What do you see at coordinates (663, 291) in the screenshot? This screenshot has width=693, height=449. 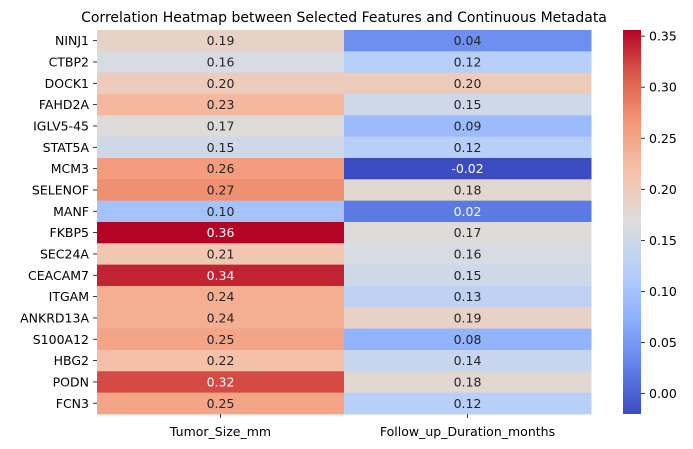 I see `colorbar-tick-label: 0.10` at bounding box center [663, 291].